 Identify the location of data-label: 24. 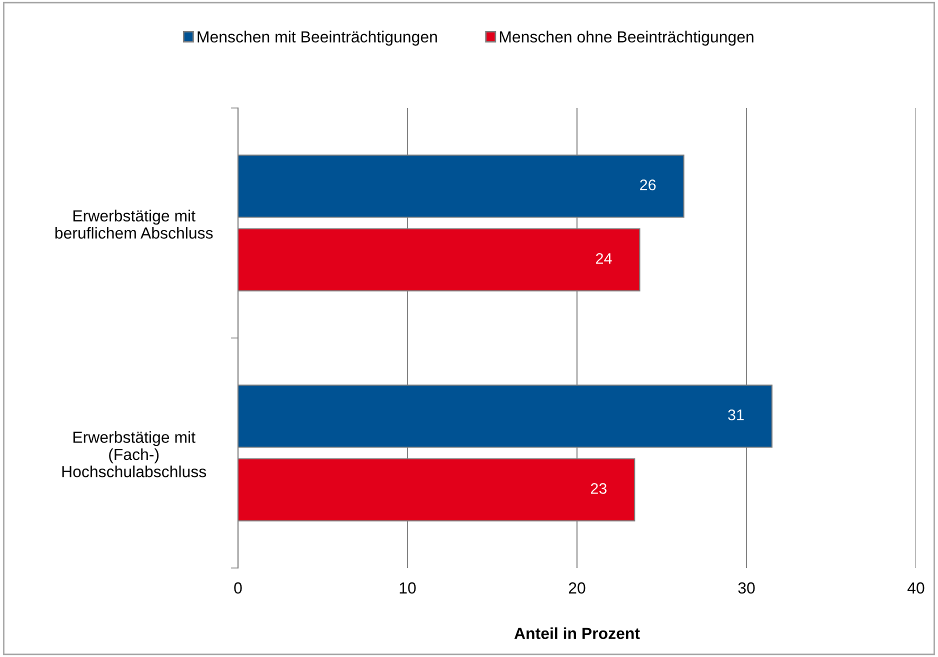
(604, 258).